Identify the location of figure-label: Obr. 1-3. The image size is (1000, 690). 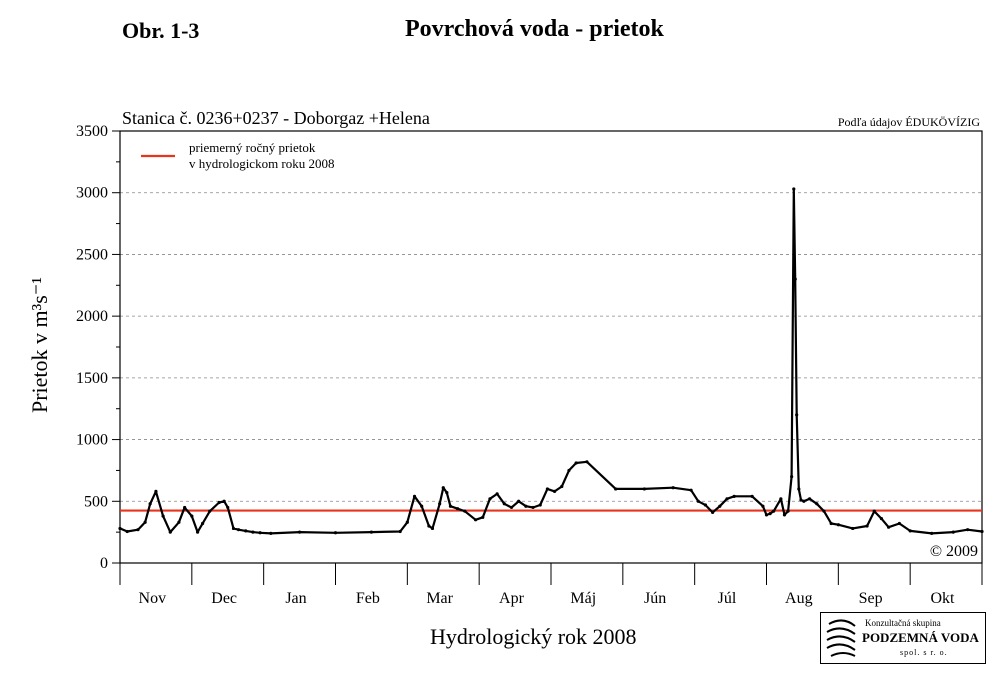
(161, 30).